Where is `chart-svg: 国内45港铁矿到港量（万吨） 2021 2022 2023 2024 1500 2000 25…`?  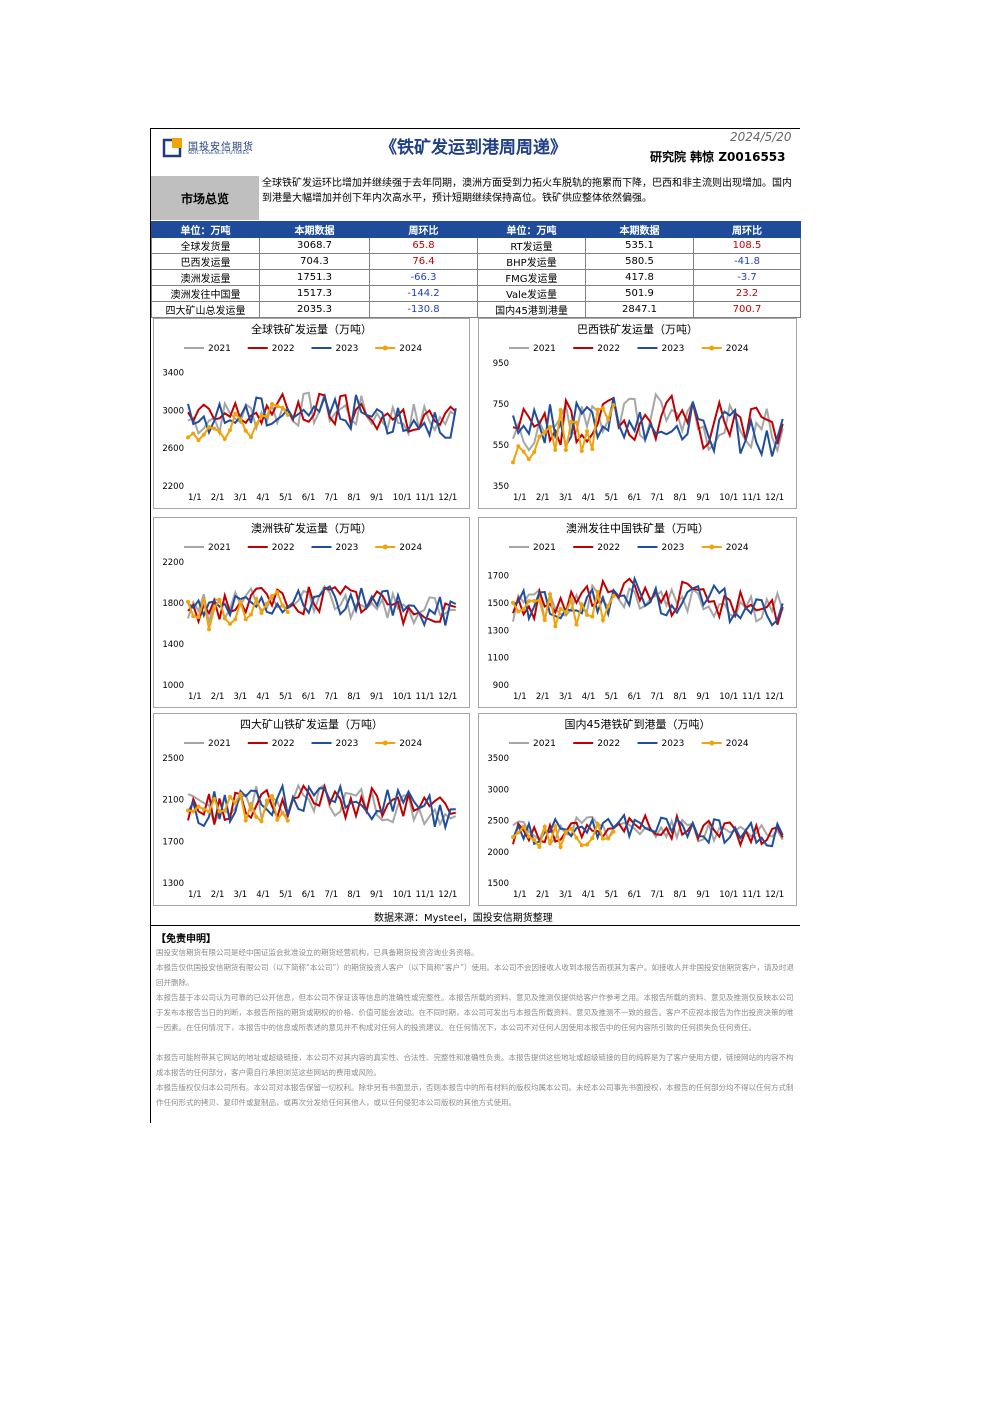 chart-svg: 国内45港铁矿到港量（万吨） 2021 2022 2023 2024 1500 2000 25… is located at coordinates (635, 808).